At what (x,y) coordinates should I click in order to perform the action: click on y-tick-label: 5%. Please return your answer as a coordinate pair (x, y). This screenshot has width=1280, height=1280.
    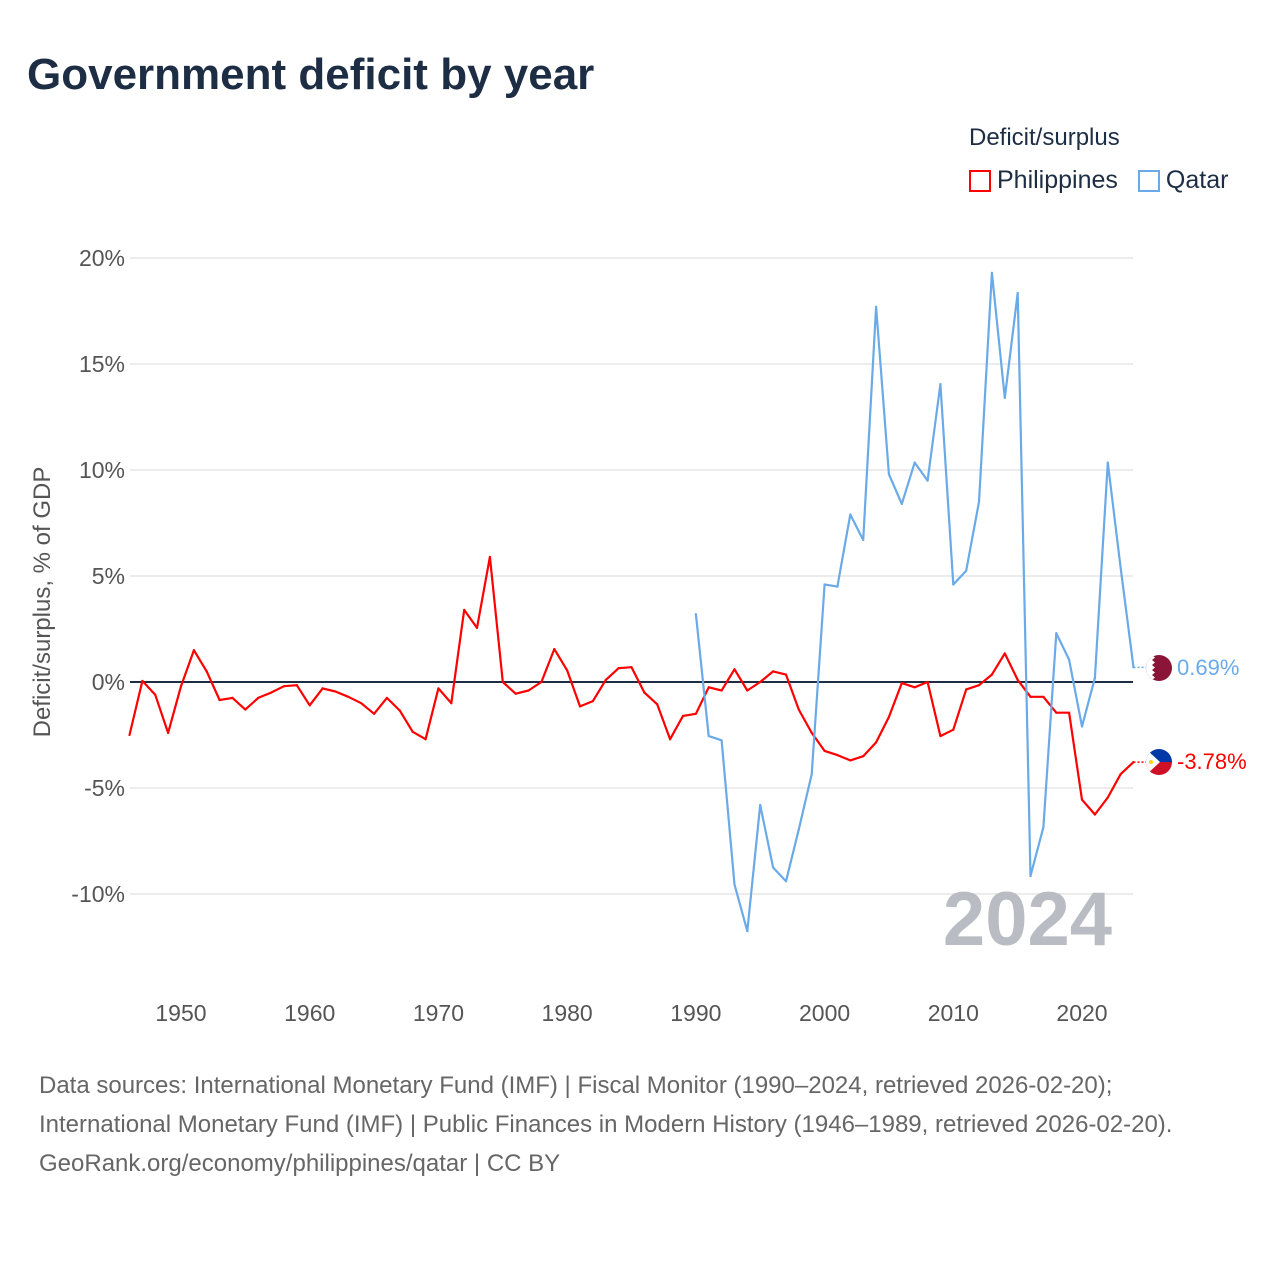
    Looking at the image, I should click on (108, 576).